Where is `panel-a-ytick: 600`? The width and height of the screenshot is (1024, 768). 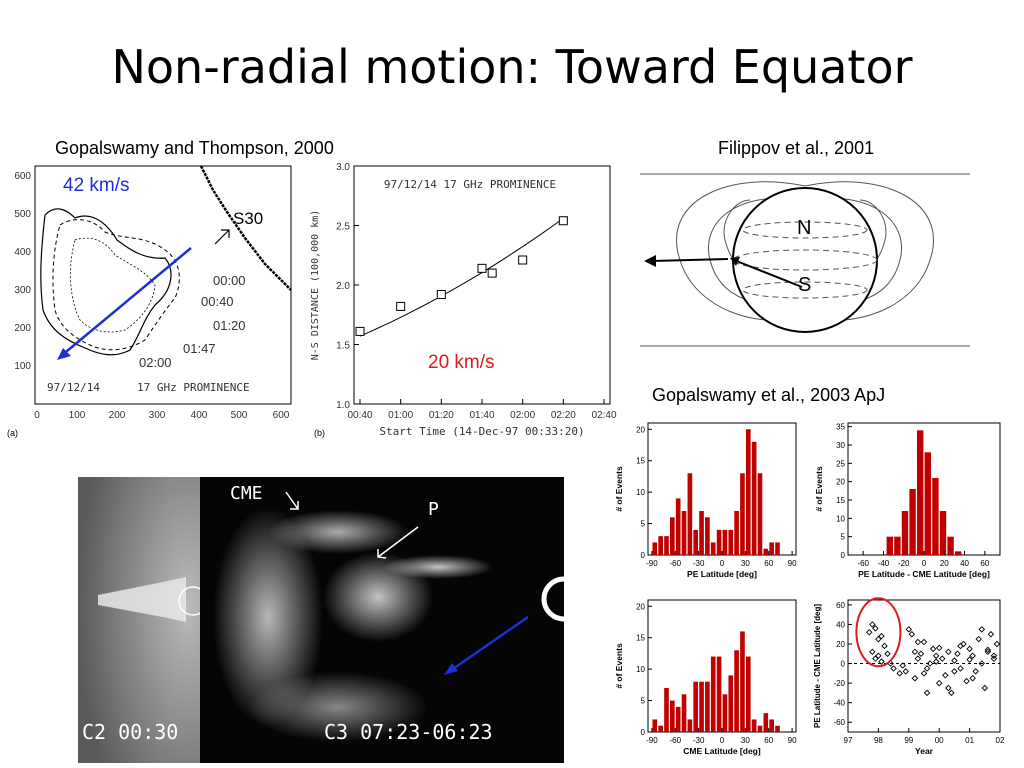 panel-a-ytick: 600 is located at coordinates (22, 176).